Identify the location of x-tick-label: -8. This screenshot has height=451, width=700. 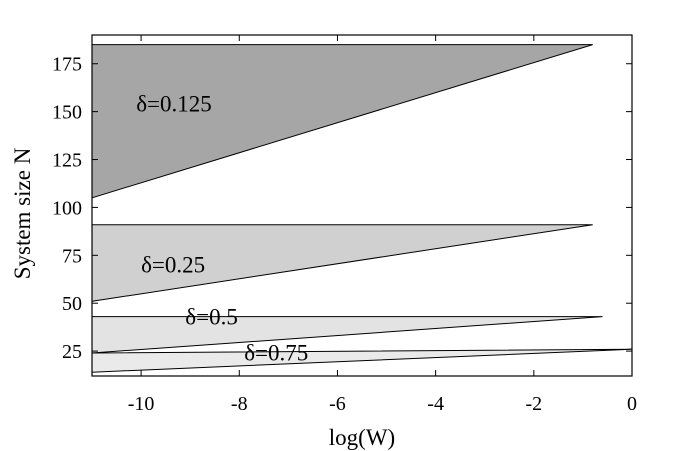
(239, 404).